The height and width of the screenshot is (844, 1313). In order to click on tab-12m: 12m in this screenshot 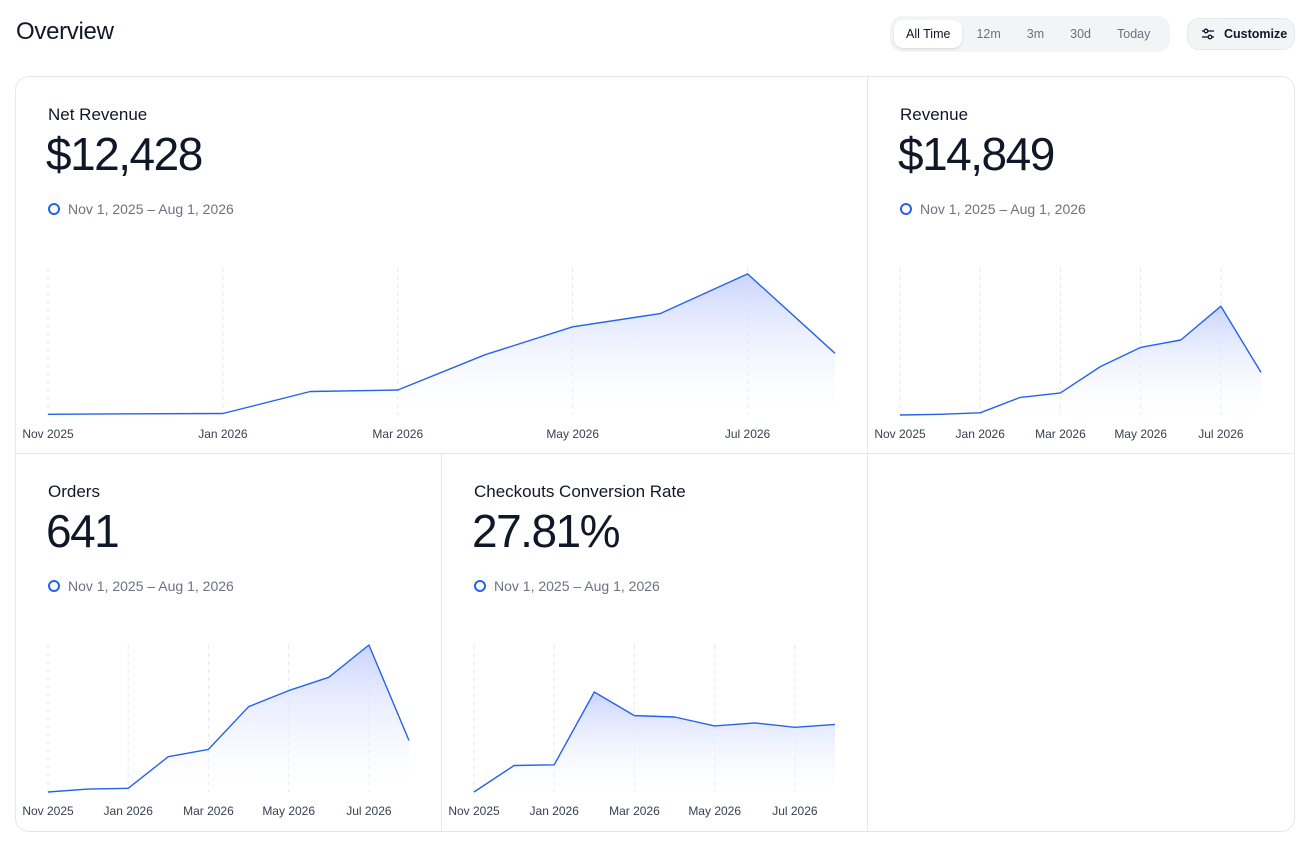, I will do `click(988, 34)`.